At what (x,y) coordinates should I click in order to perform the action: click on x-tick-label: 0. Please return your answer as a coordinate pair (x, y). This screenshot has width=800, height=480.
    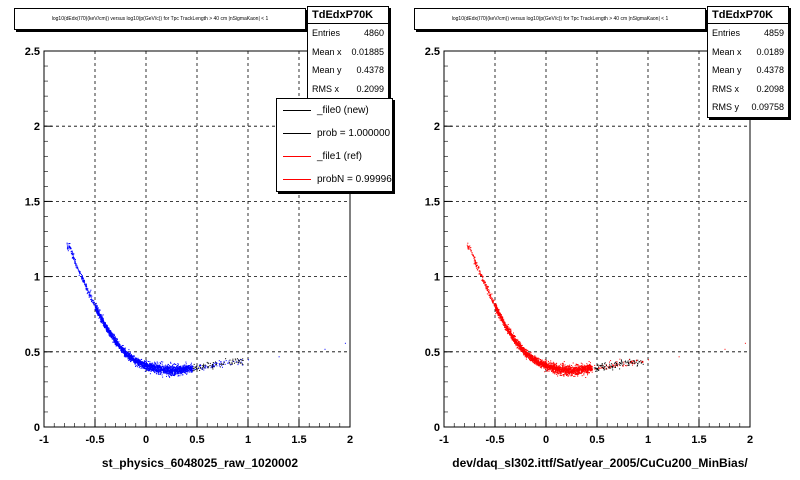
    Looking at the image, I should click on (146, 440).